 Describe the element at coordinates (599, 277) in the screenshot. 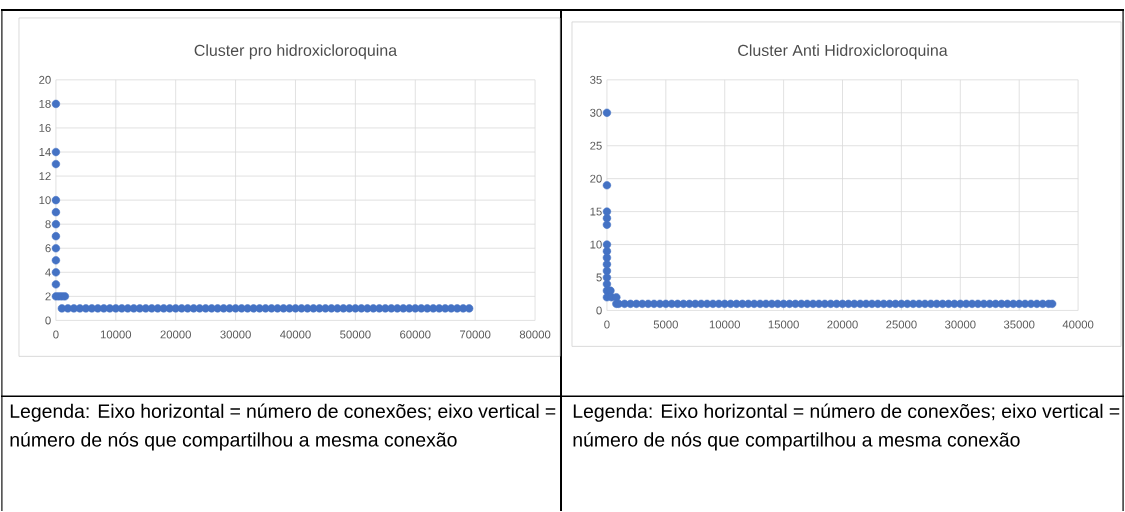

I see `y-tick-label: 5` at that location.